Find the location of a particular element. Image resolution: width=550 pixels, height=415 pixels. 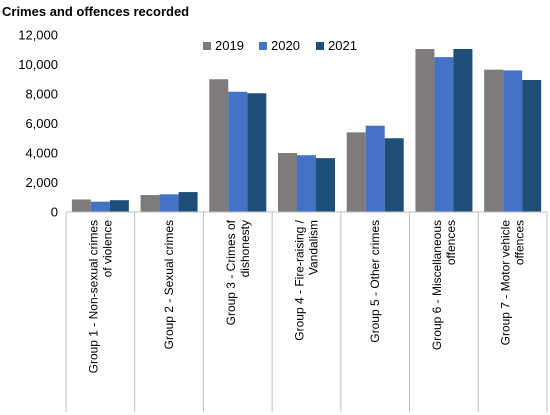

x-category-label-line: Group 2 - Sexual crimes is located at coordinates (169, 284).